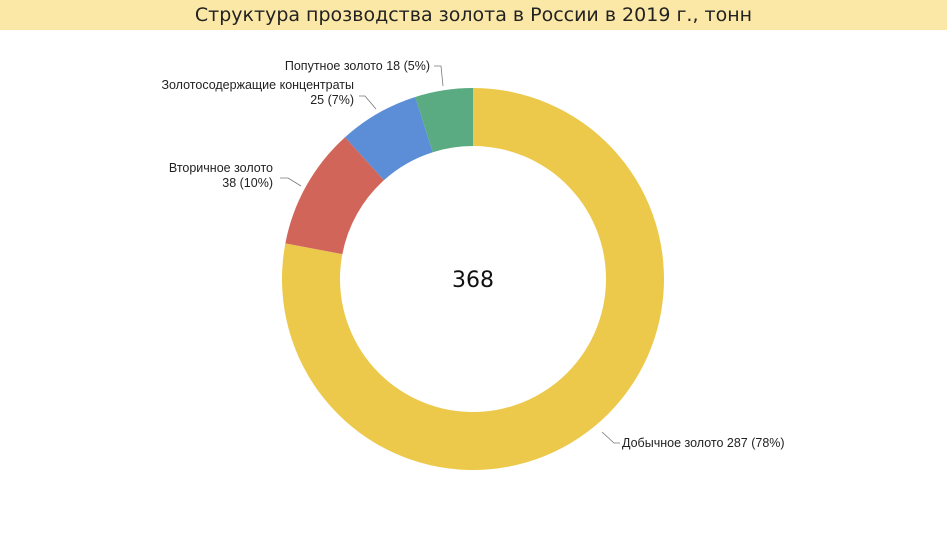 Image resolution: width=947 pixels, height=540 pixels. What do you see at coordinates (257, 85) in the screenshot?
I see `data-label: Золотосодержащие концентраты` at bounding box center [257, 85].